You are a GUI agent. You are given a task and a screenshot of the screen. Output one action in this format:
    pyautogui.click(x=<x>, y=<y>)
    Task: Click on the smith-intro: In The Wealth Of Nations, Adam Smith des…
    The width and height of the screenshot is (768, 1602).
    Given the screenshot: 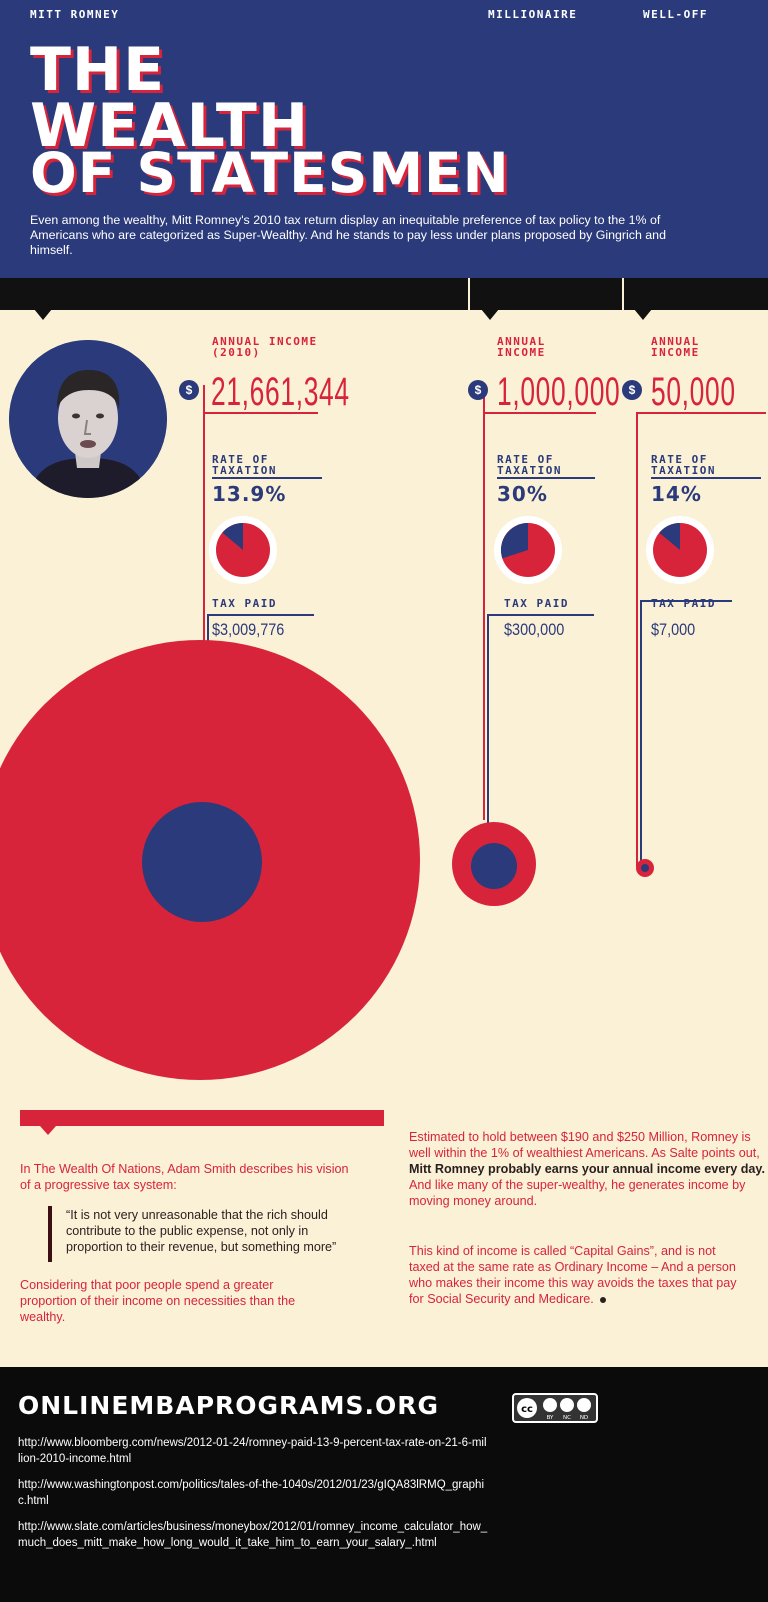 What is the action you would take?
    pyautogui.click(x=184, y=1177)
    